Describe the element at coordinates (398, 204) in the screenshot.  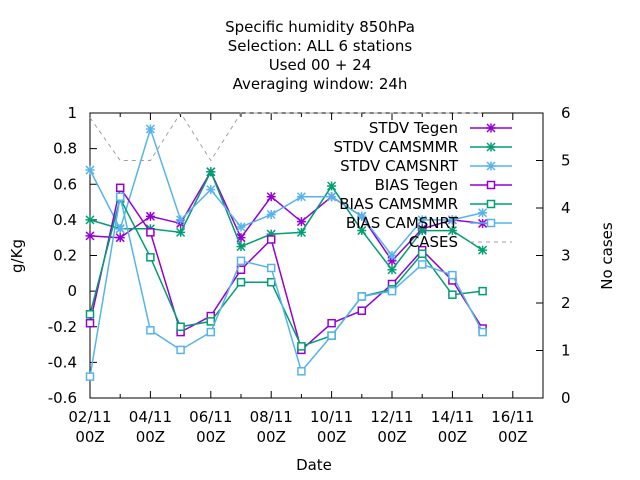
I see `legend-label: BIAS CAMSMMR` at that location.